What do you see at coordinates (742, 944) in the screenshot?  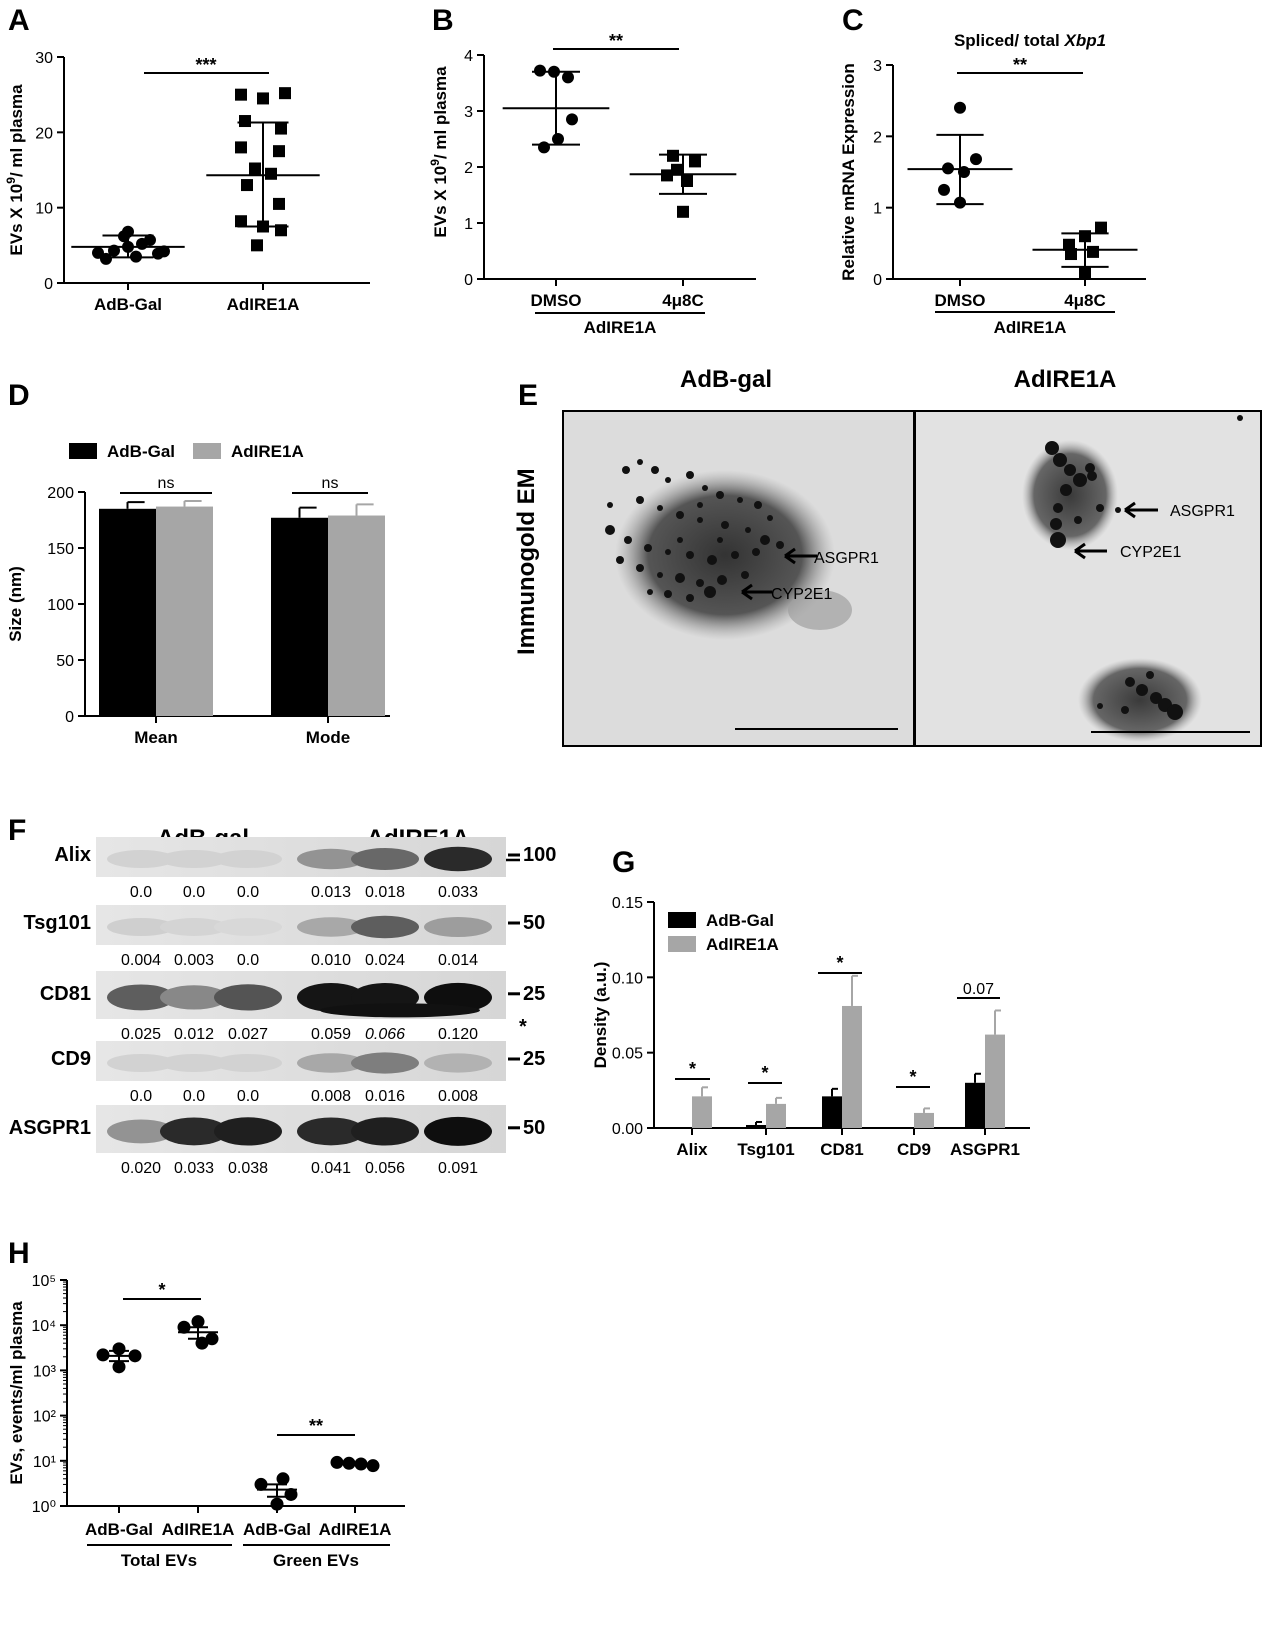 I see `legend-label: AdIRE1A` at bounding box center [742, 944].